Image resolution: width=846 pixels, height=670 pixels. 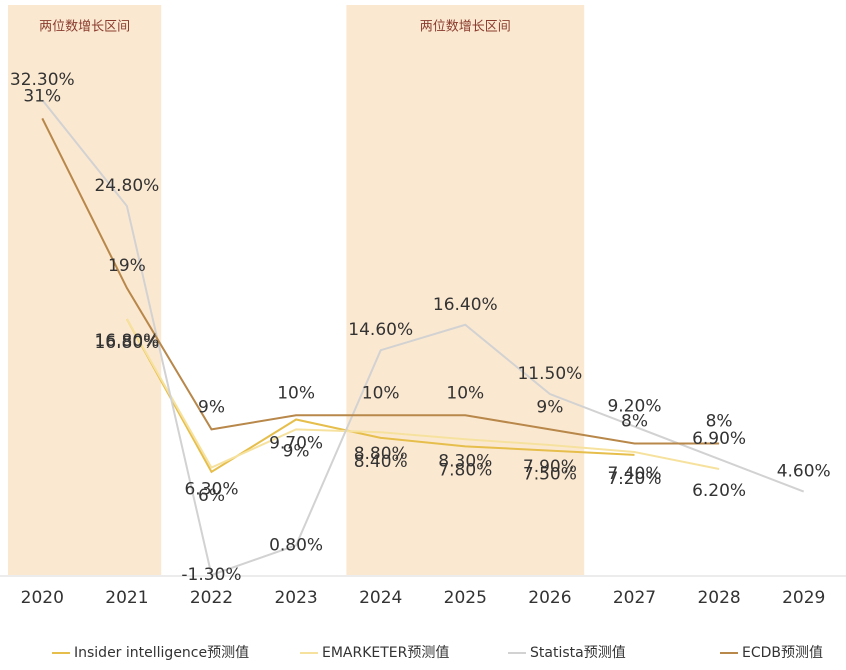 I want to click on legend-item: Statista预测值, so click(x=567, y=653).